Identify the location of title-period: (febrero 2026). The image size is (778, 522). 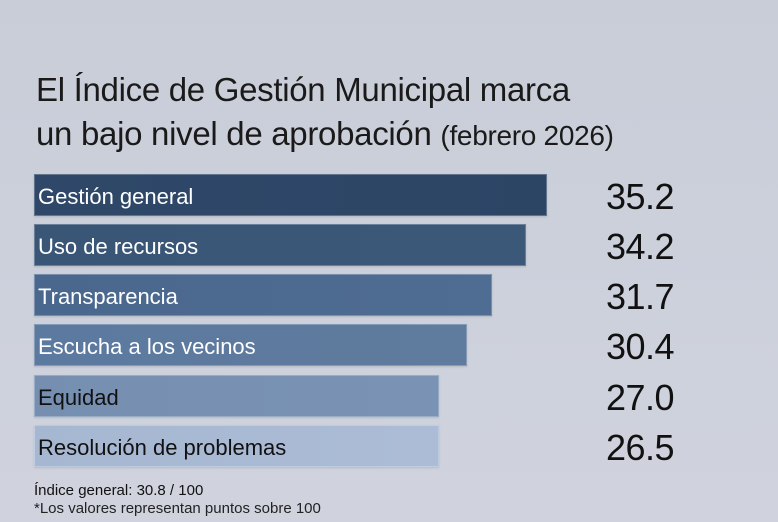
(527, 135).